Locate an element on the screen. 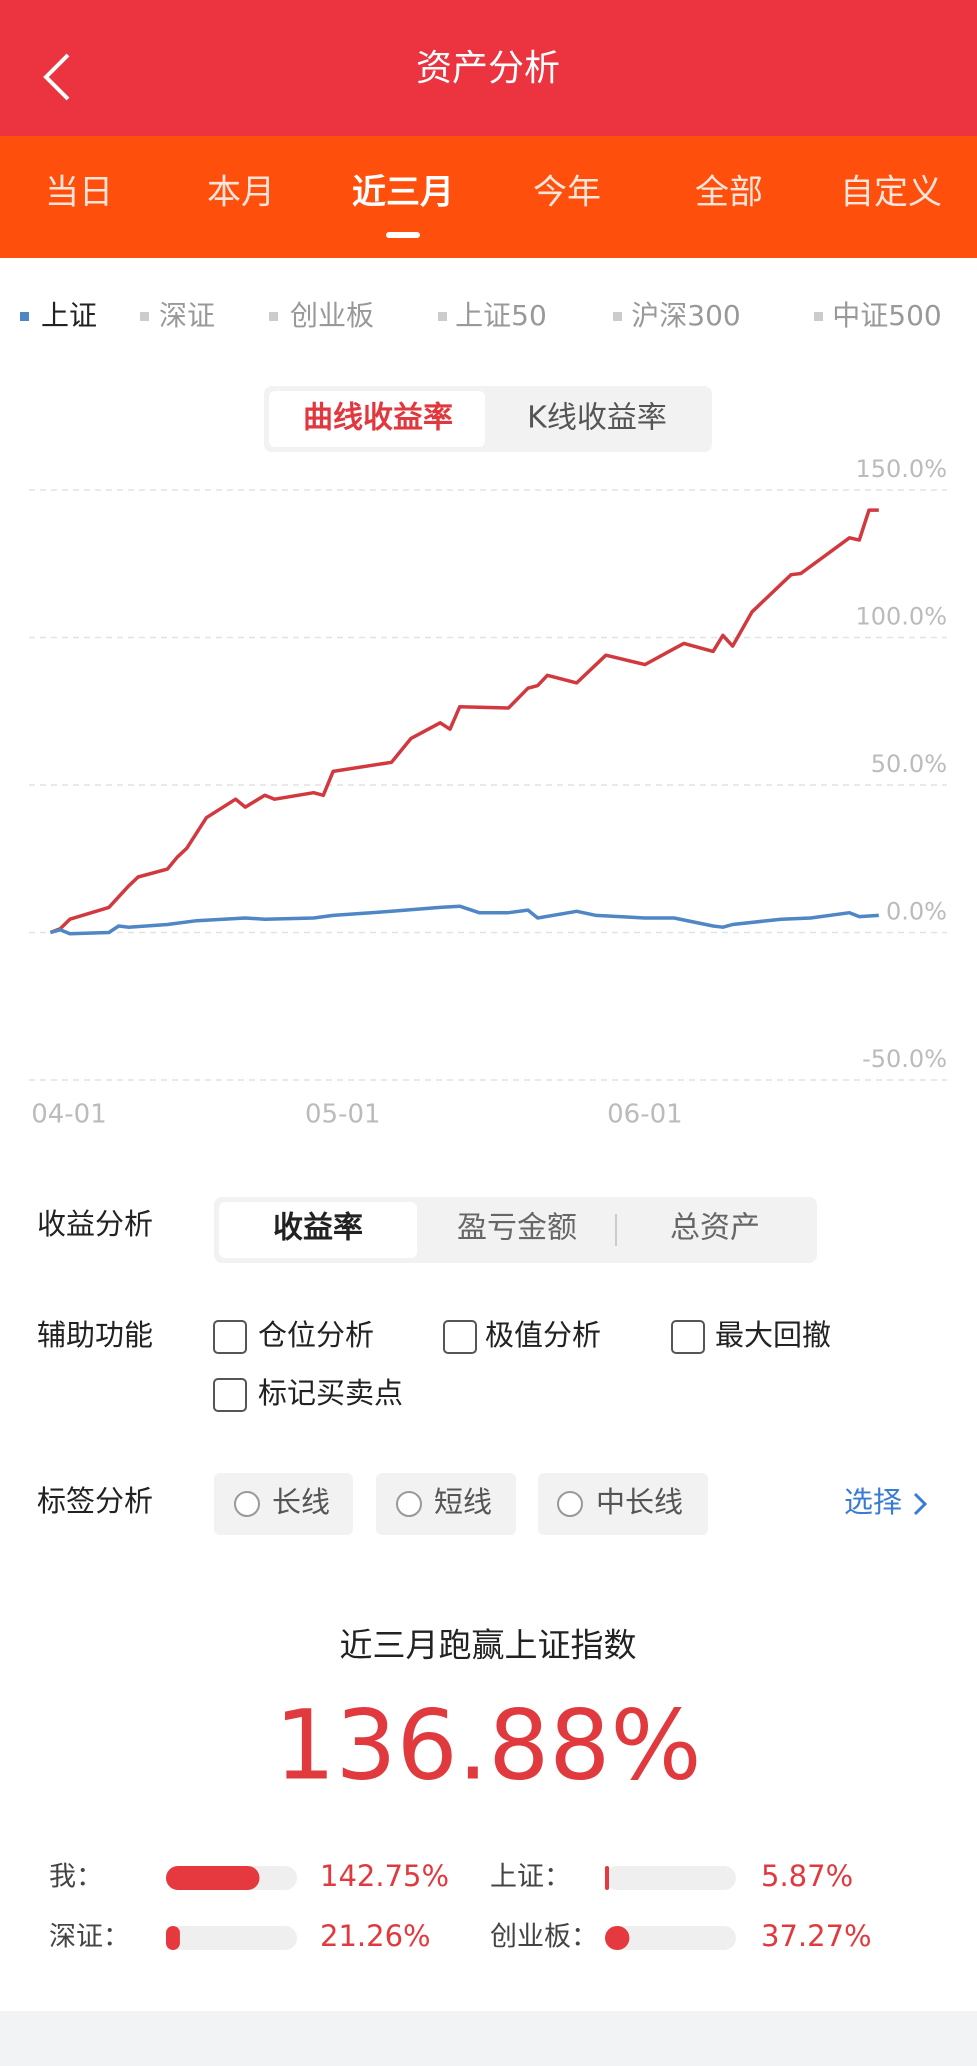 The image size is (977, 2066). segment-option: 收益率 is located at coordinates (318, 1228).